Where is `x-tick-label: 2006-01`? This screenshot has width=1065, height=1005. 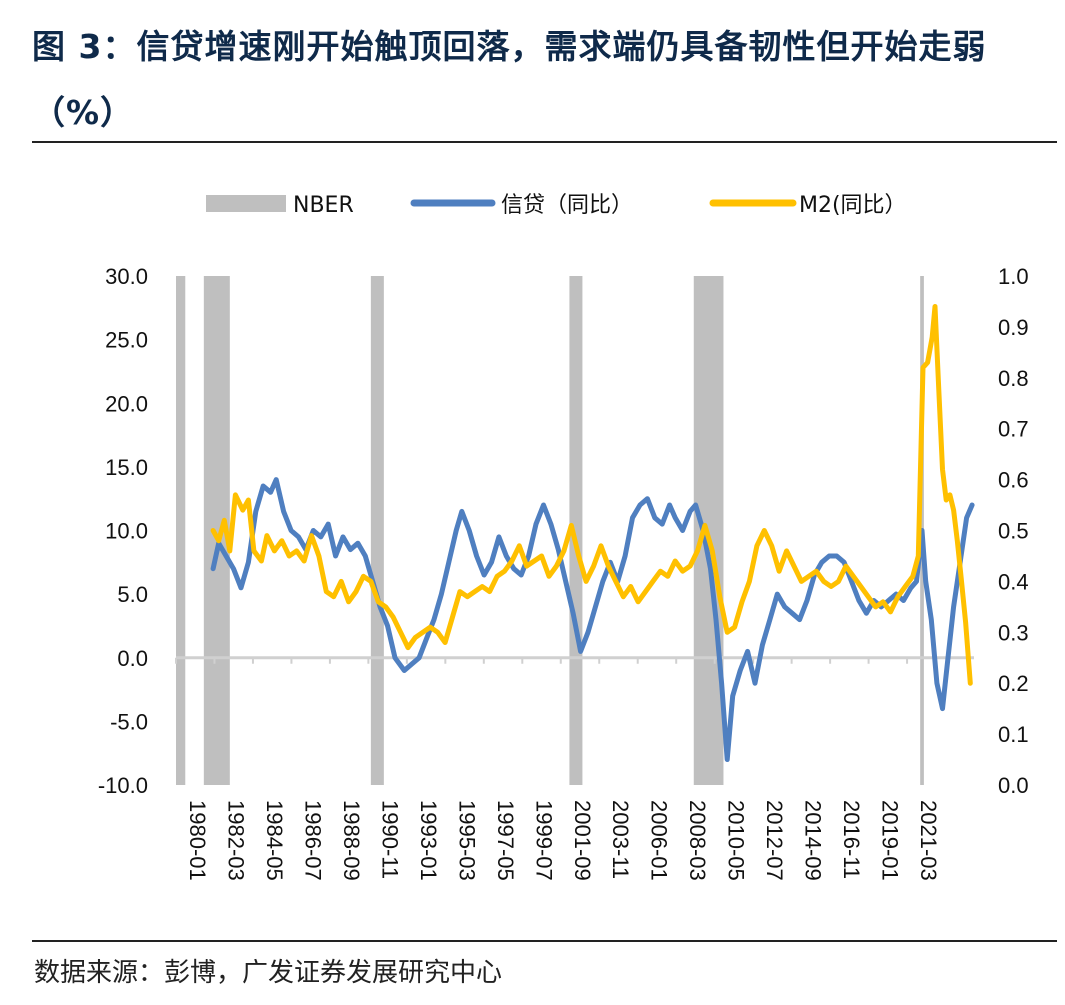
x-tick-label: 2006-01 is located at coordinates (659, 840).